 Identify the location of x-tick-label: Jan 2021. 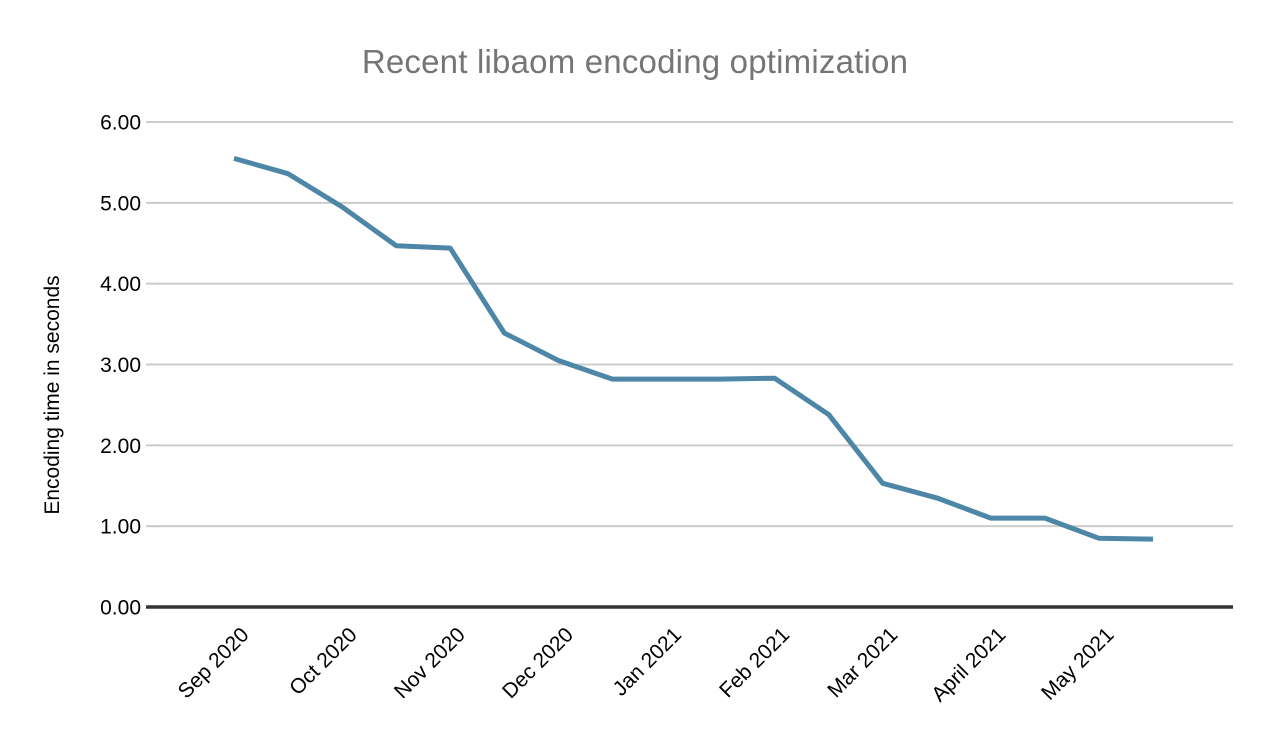
(647, 661).